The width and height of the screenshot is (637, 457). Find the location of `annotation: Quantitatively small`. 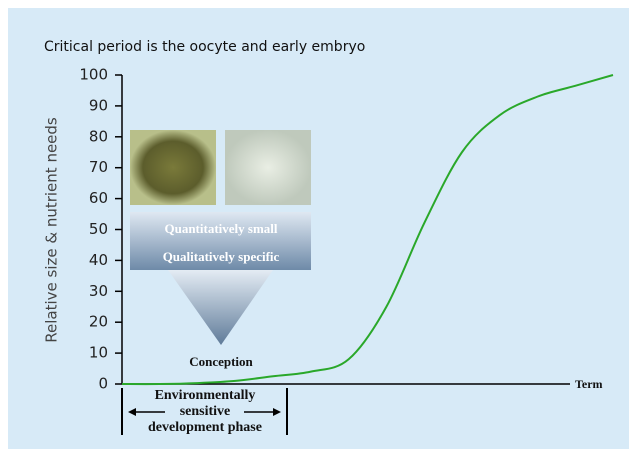

annotation: Quantitatively small is located at coordinates (220, 228).